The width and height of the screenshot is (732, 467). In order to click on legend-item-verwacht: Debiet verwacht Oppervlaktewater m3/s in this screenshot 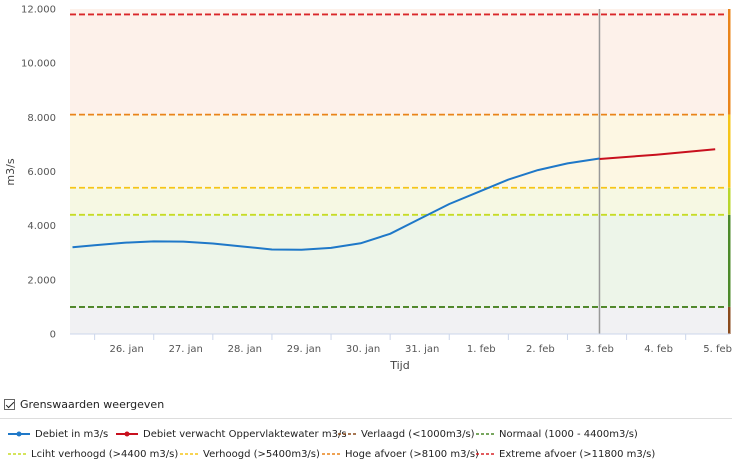, I will do `click(231, 434)`.